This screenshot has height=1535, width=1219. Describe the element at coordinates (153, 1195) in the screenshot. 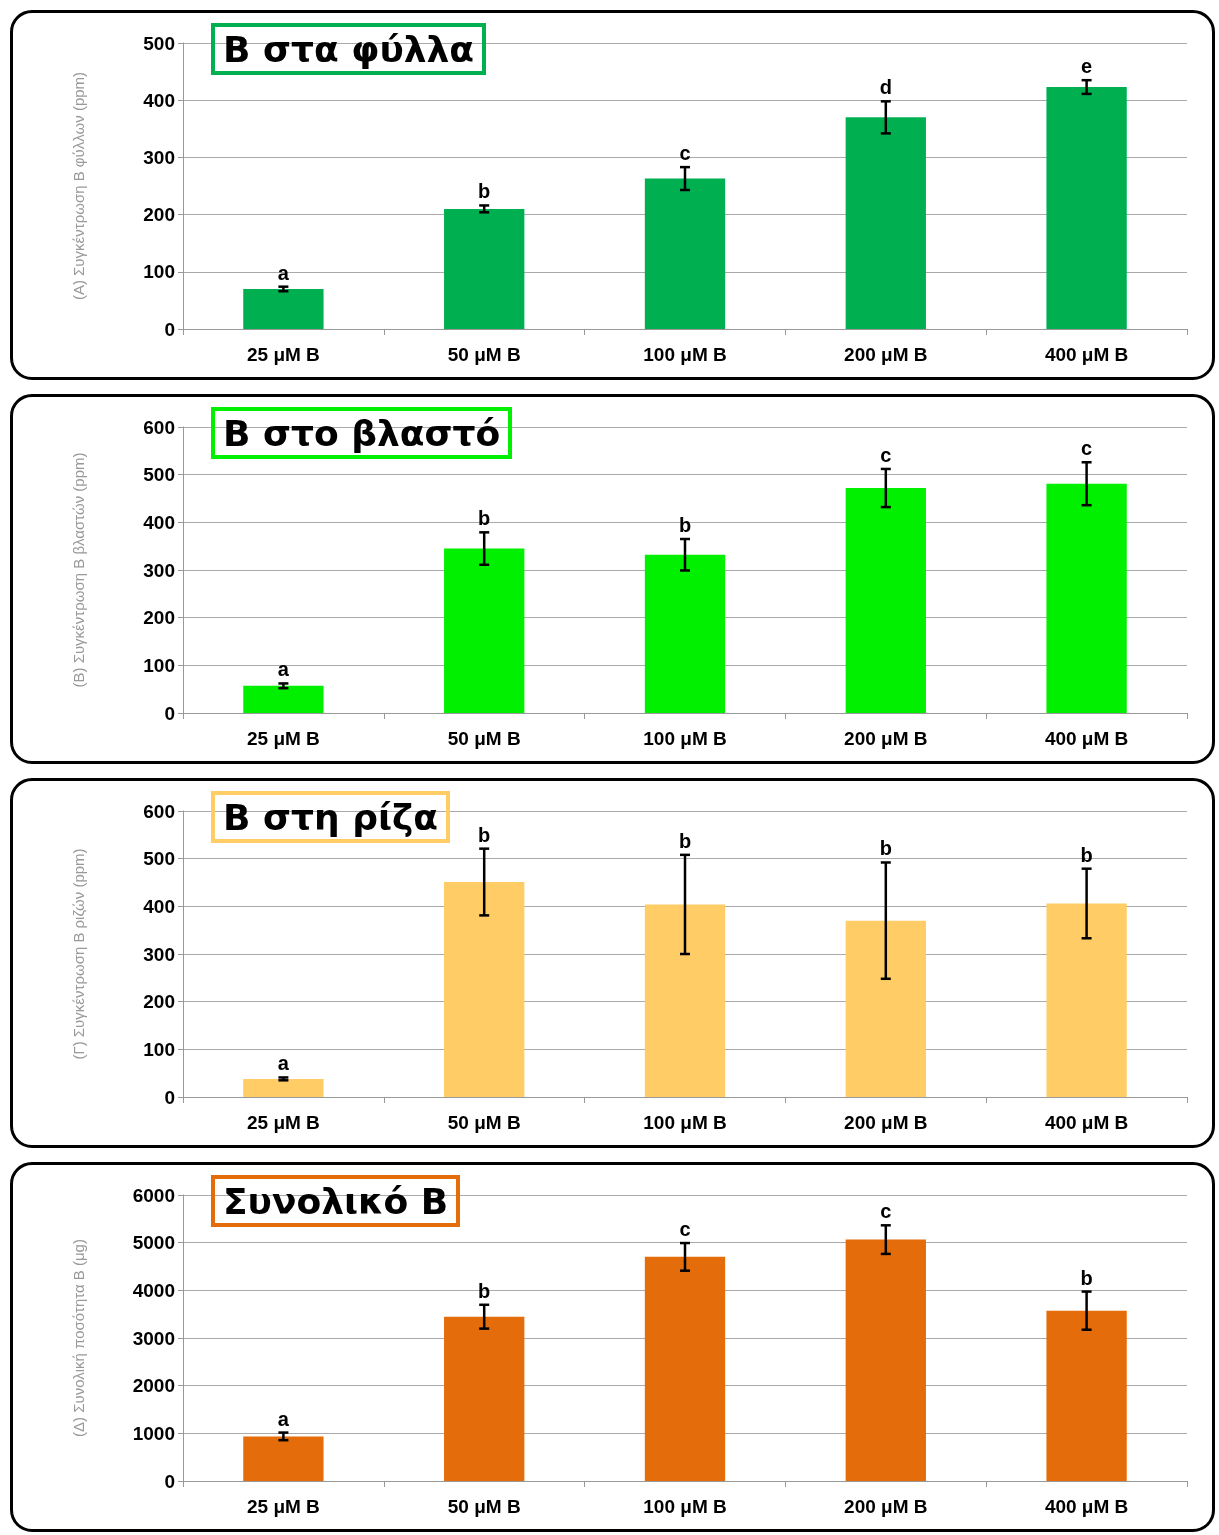

I see `y-tick-label: 6000` at that location.